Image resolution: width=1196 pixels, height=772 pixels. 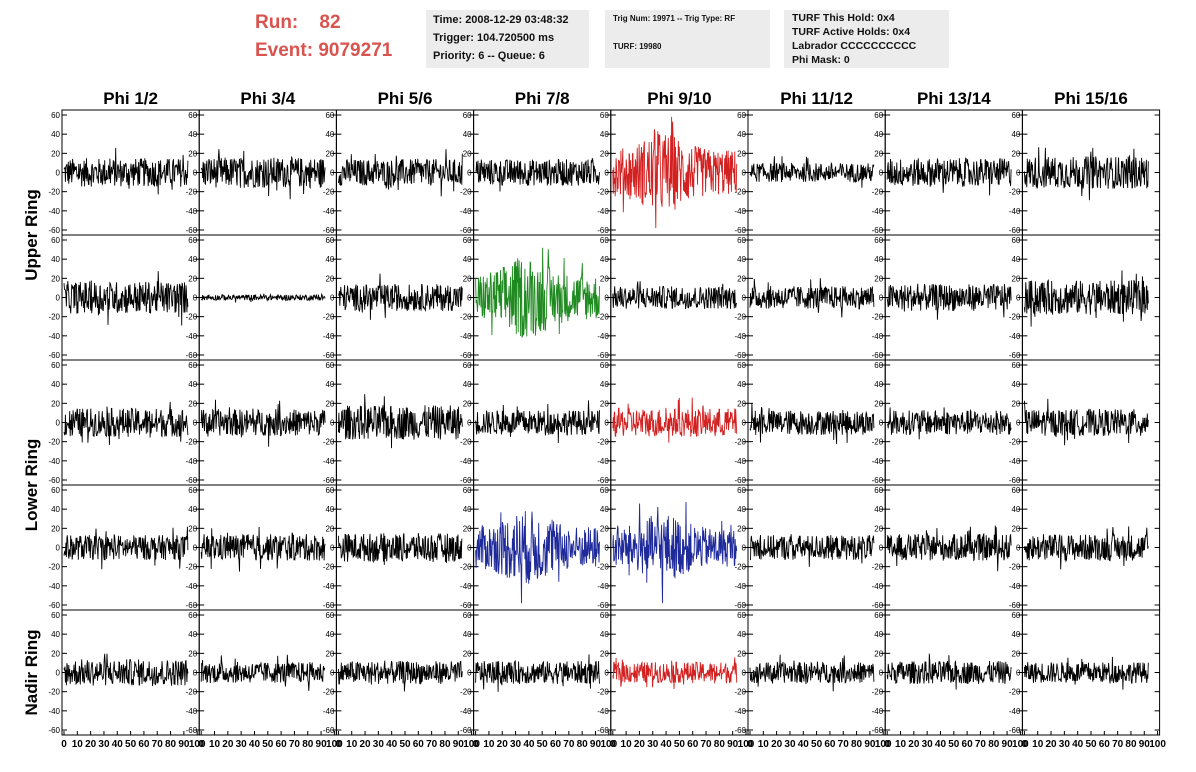 What do you see at coordinates (184, 744) in the screenshot?
I see `x-tick-label: 90` at bounding box center [184, 744].